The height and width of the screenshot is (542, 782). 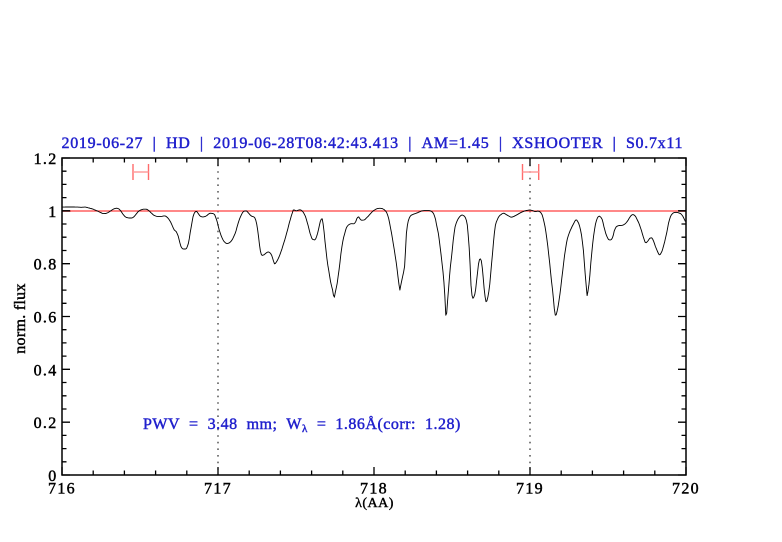 I want to click on svg-text: 0.2, so click(x=46, y=423).